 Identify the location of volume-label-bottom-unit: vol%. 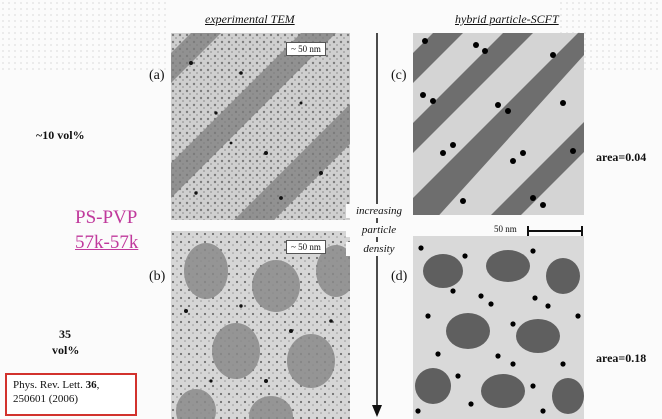
(66, 350).